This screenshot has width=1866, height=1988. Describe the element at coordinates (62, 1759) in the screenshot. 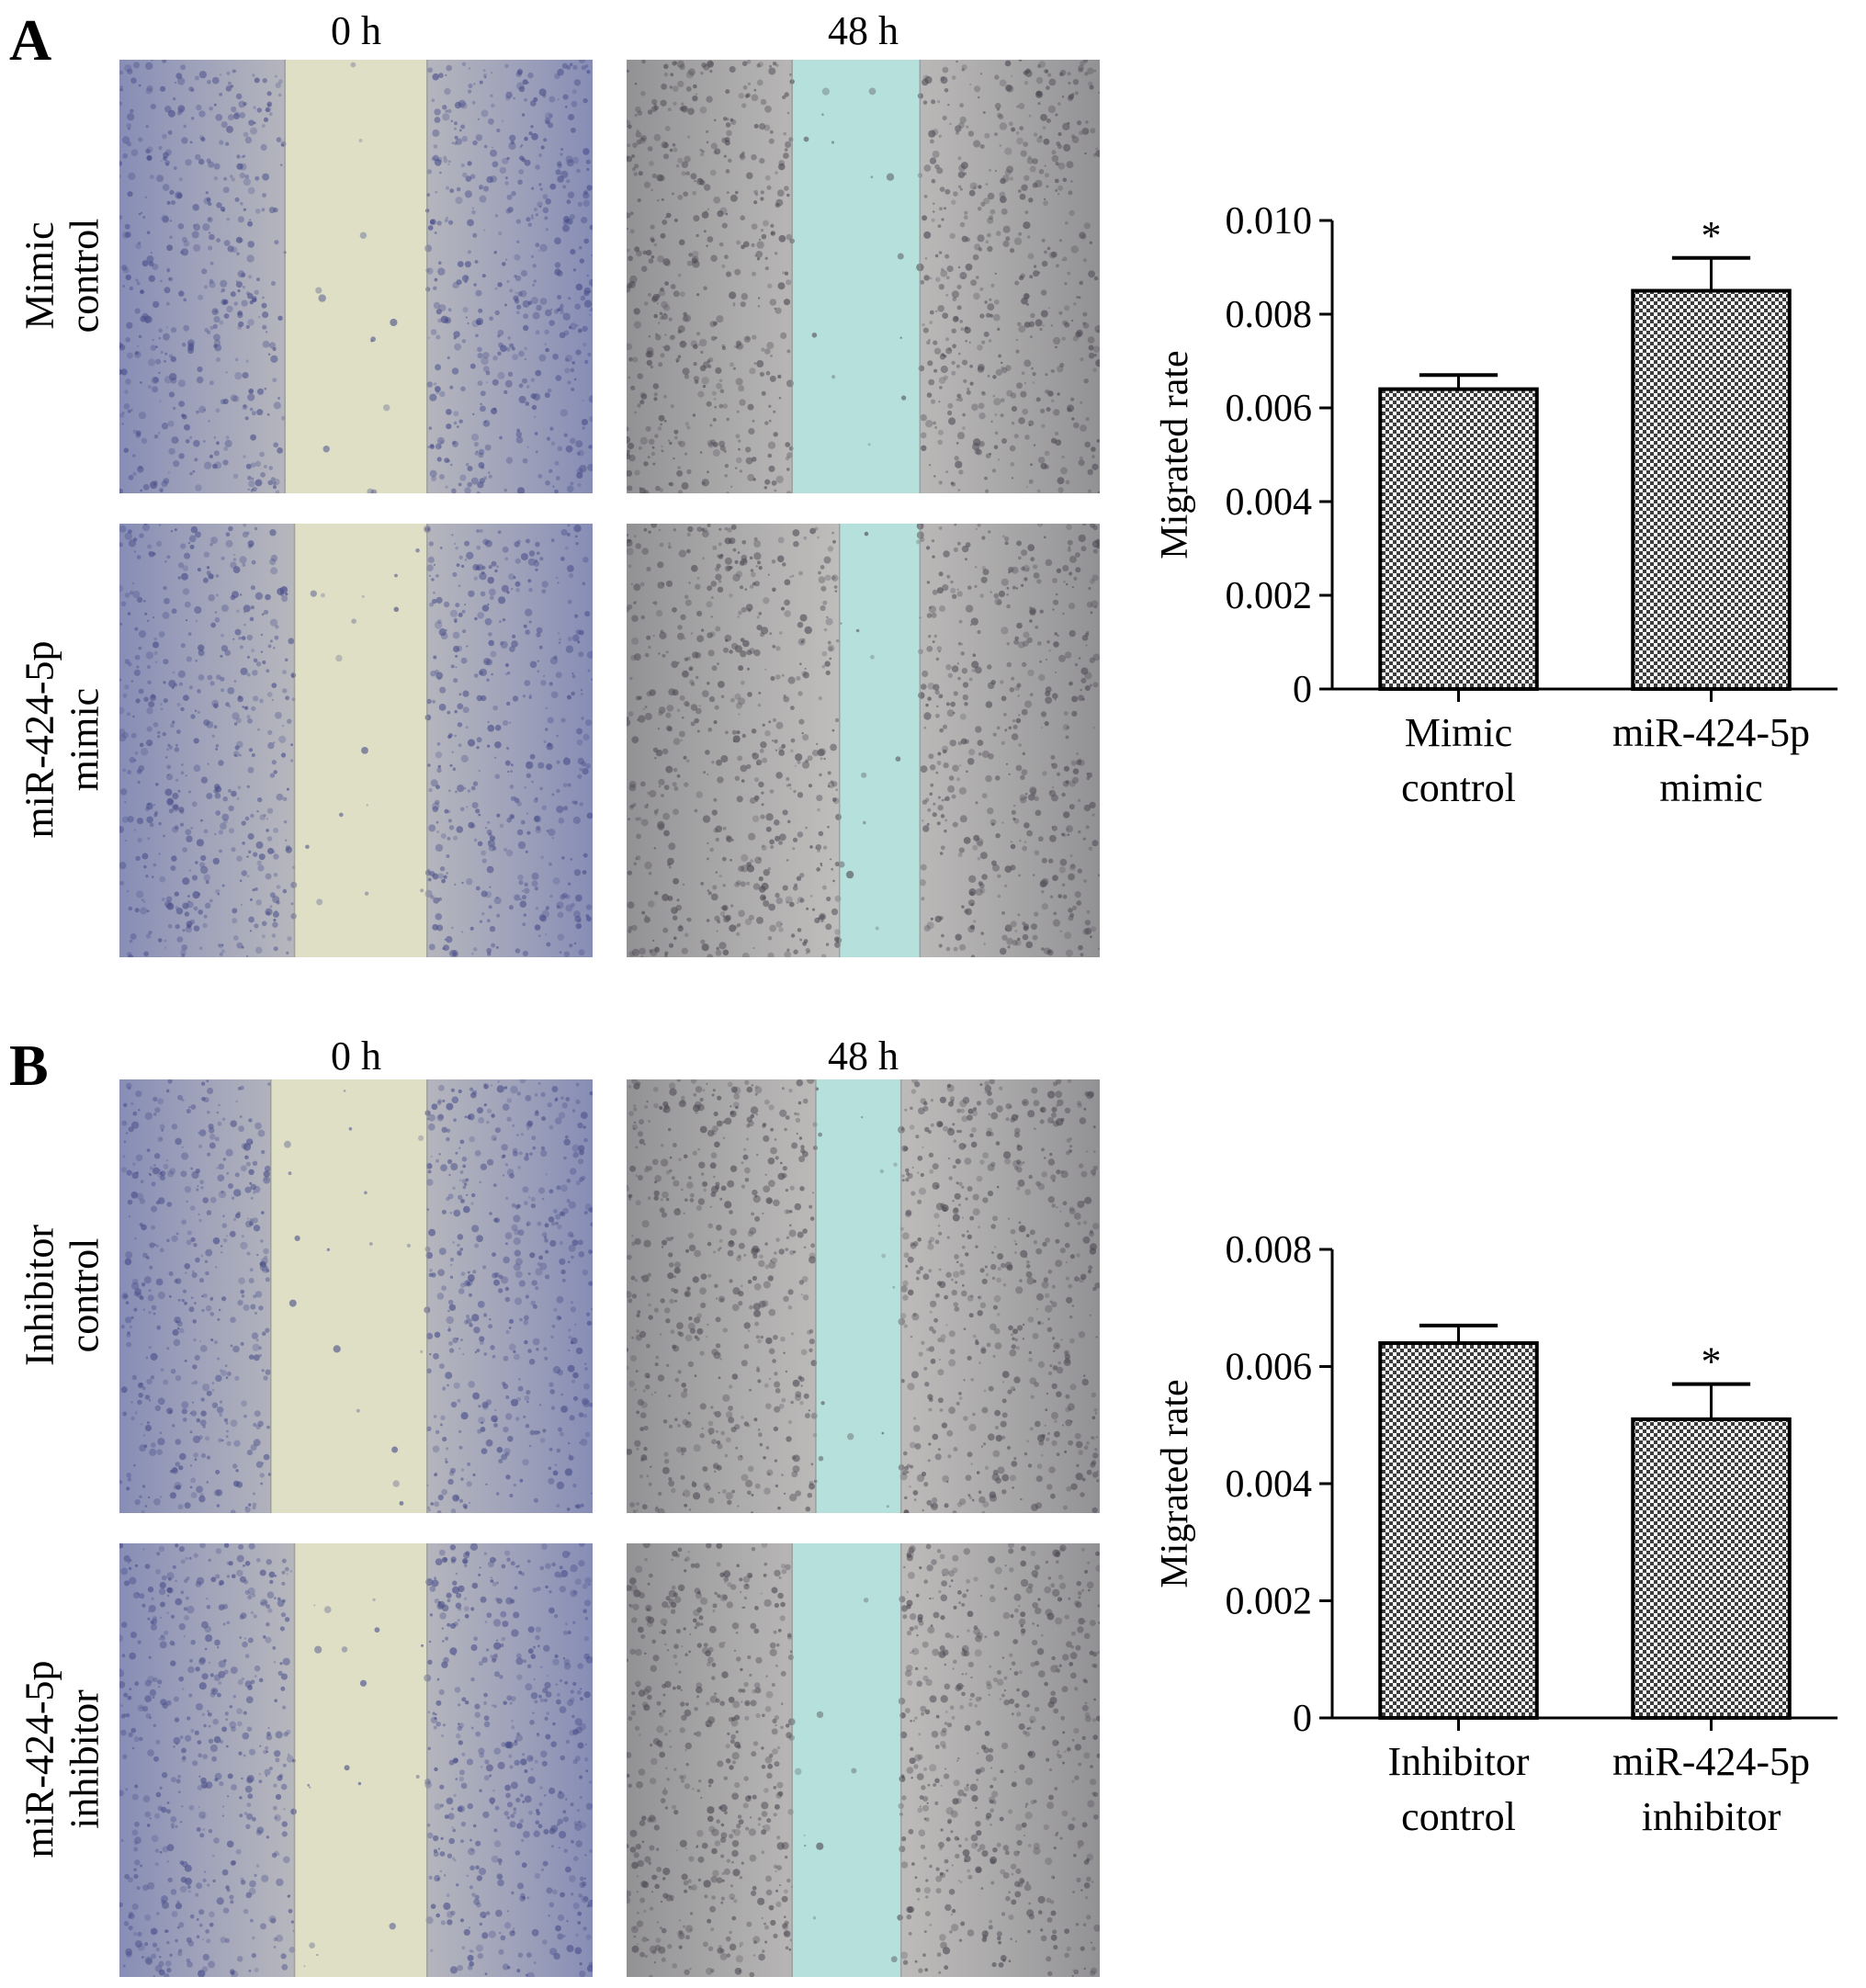

I see `row-label-mir-inhibitor: miR-424-5p inhibitor` at that location.